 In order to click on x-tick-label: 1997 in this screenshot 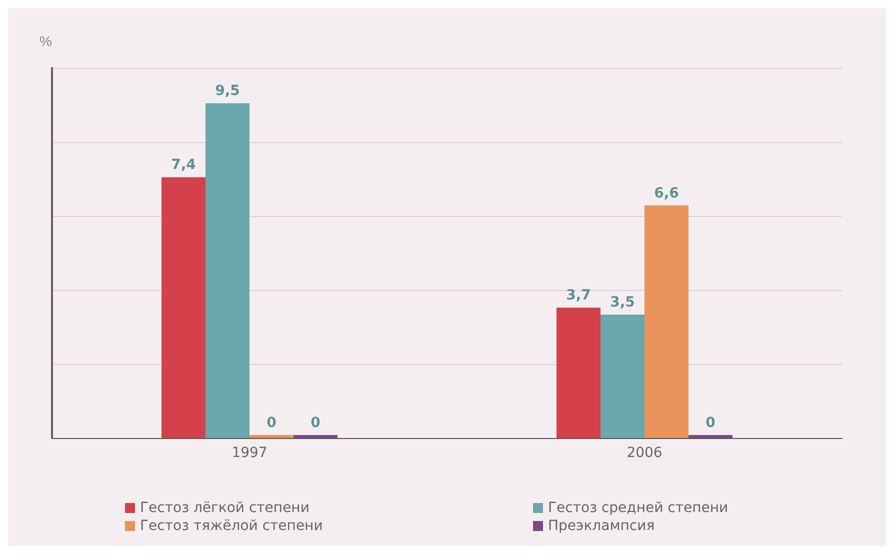, I will do `click(250, 453)`.